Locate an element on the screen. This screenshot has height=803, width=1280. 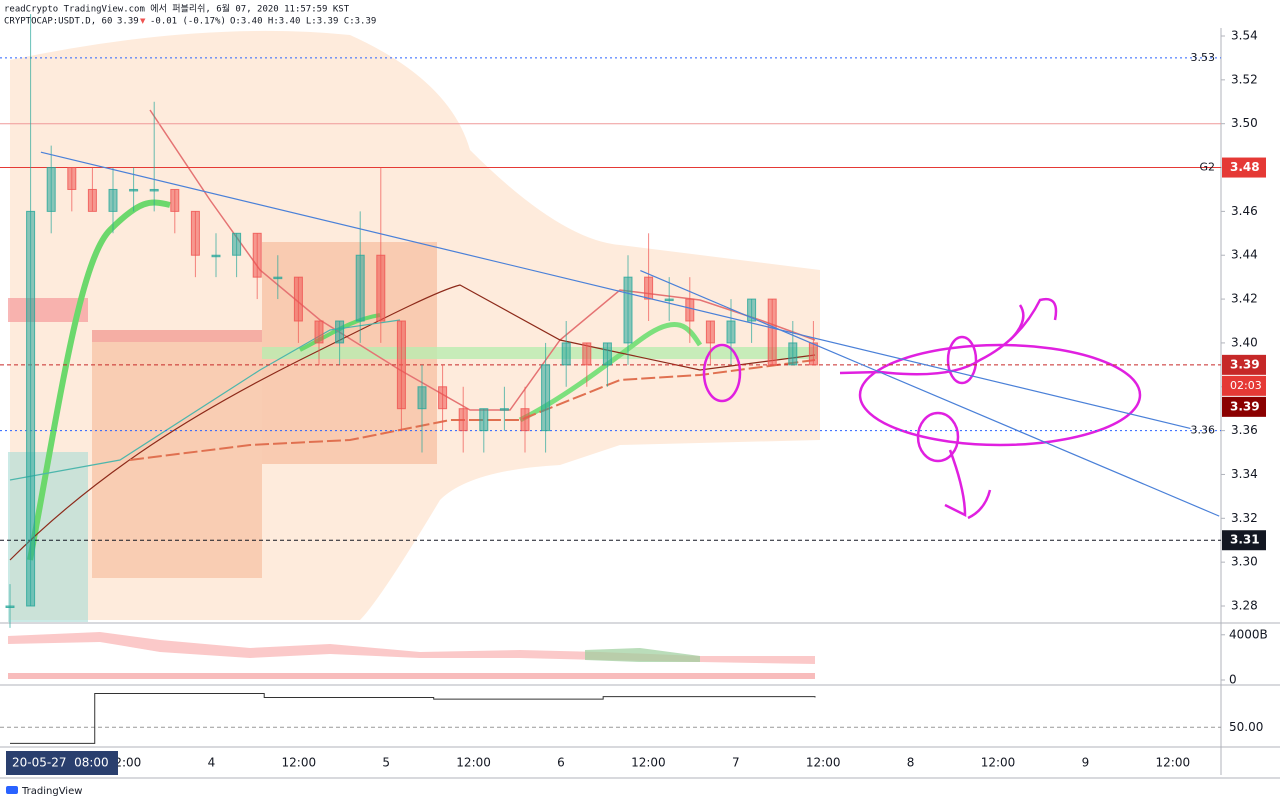
y-tick-label: 3.36 is located at coordinates (1244, 430).